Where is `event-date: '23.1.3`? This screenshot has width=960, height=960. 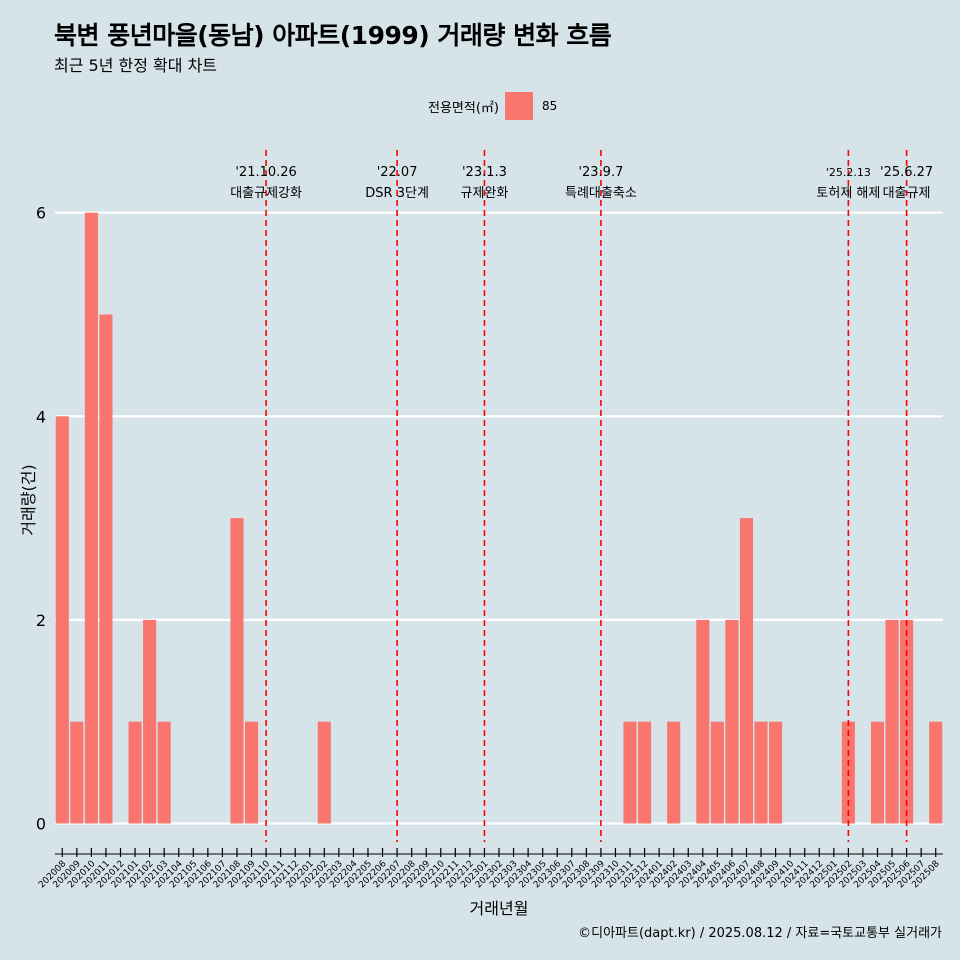 event-date: '23.1.3 is located at coordinates (484, 172).